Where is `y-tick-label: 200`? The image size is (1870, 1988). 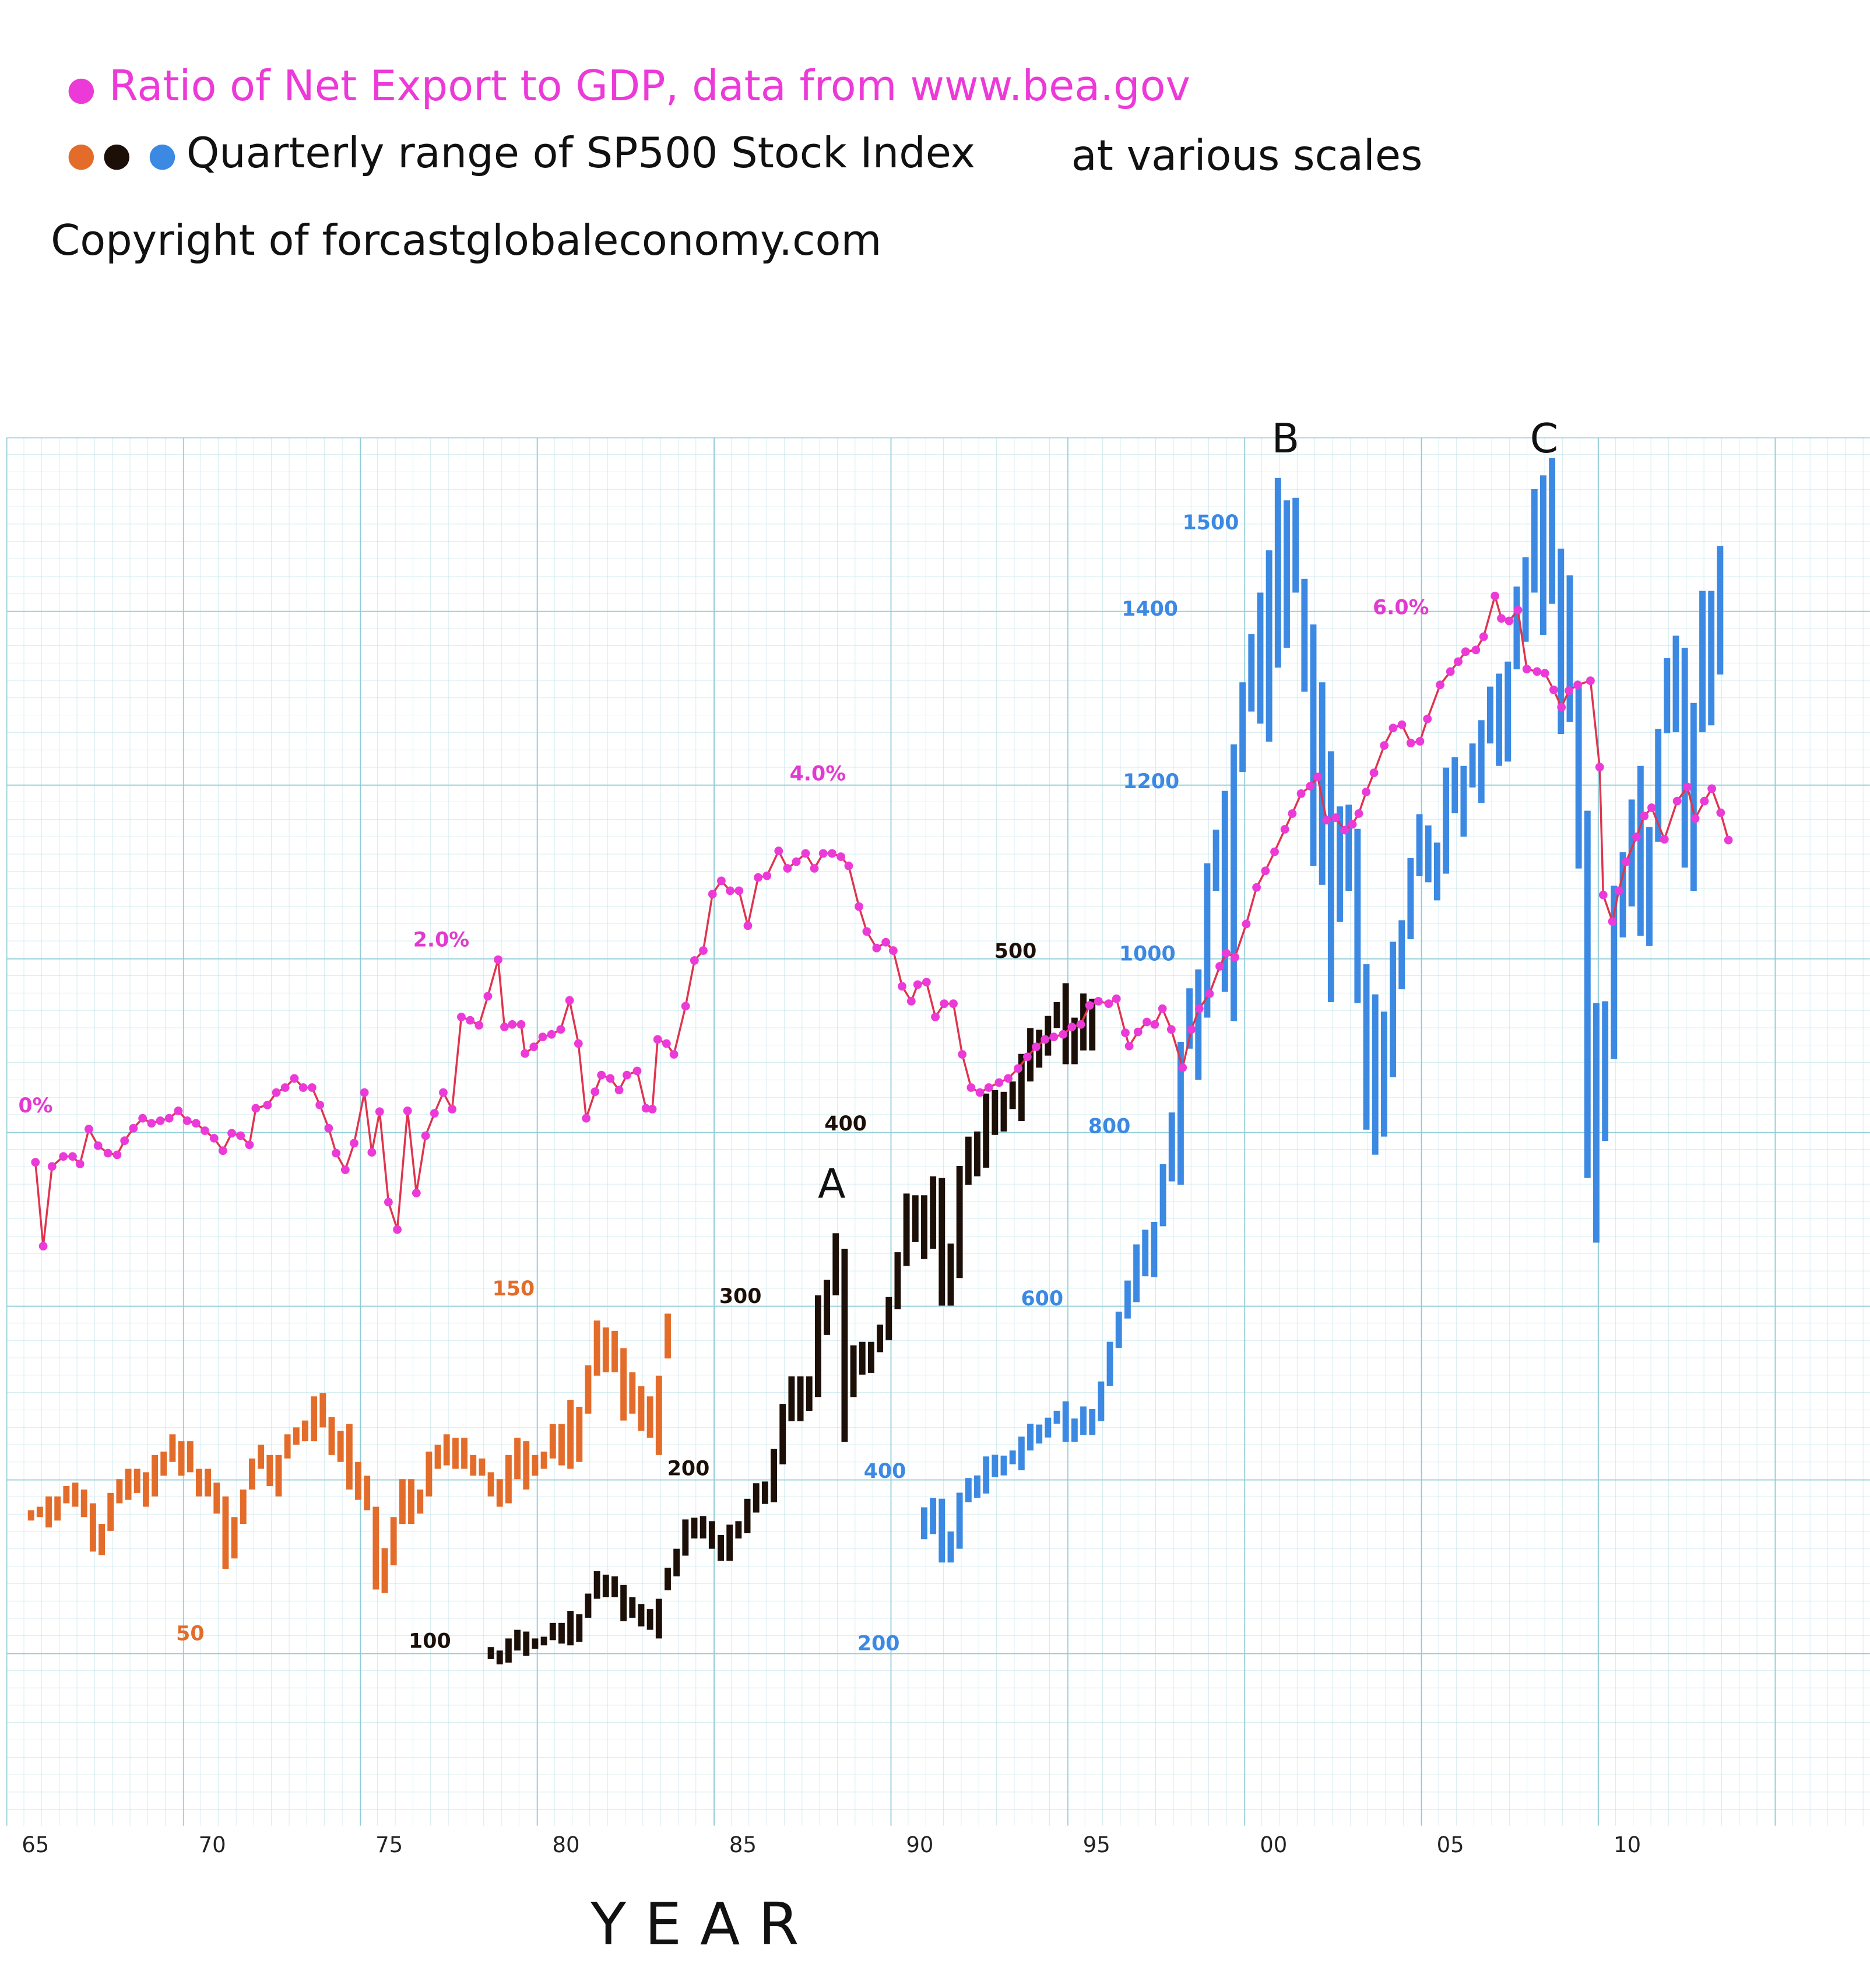 y-tick-label: 200 is located at coordinates (878, 1644).